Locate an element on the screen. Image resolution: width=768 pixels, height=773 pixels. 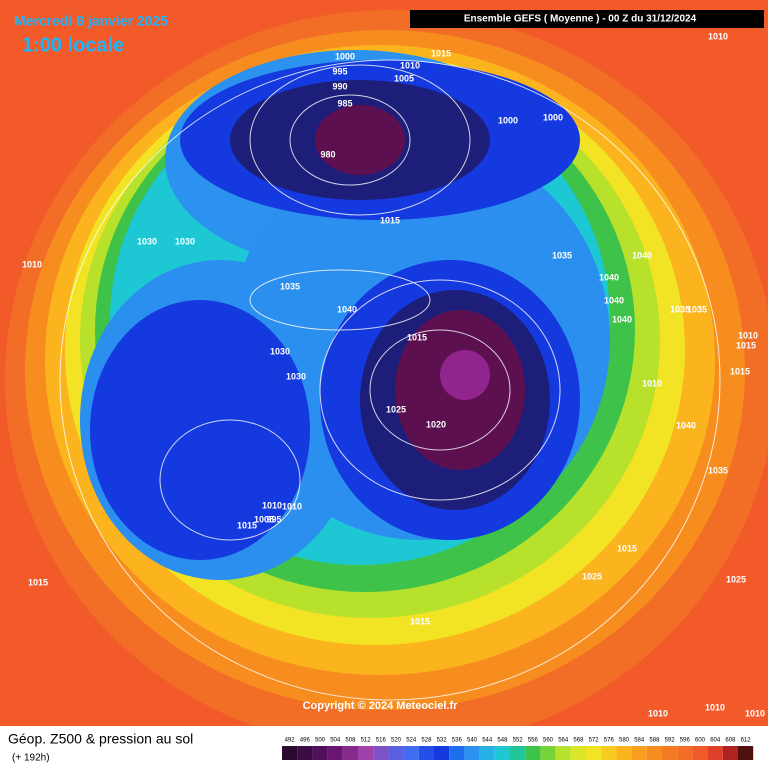
scale-label: 596 is located at coordinates (685, 741).